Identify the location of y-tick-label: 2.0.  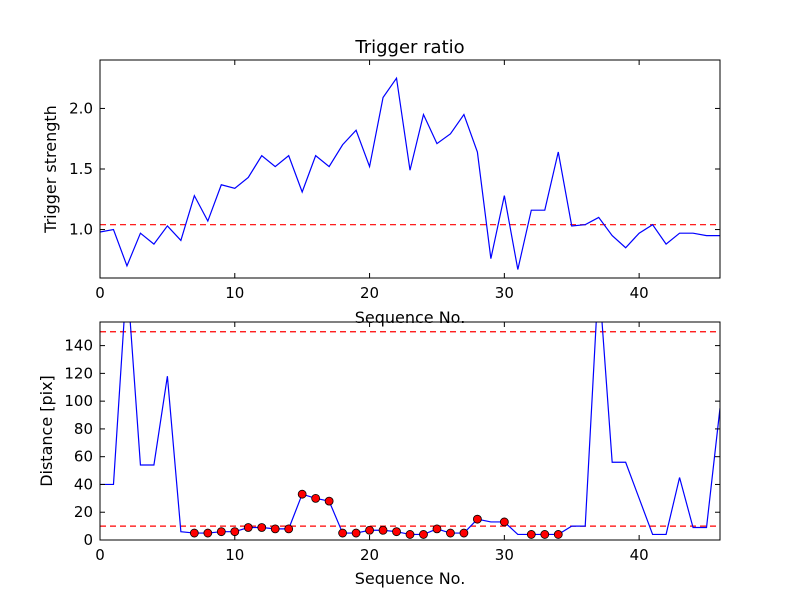
(81, 108).